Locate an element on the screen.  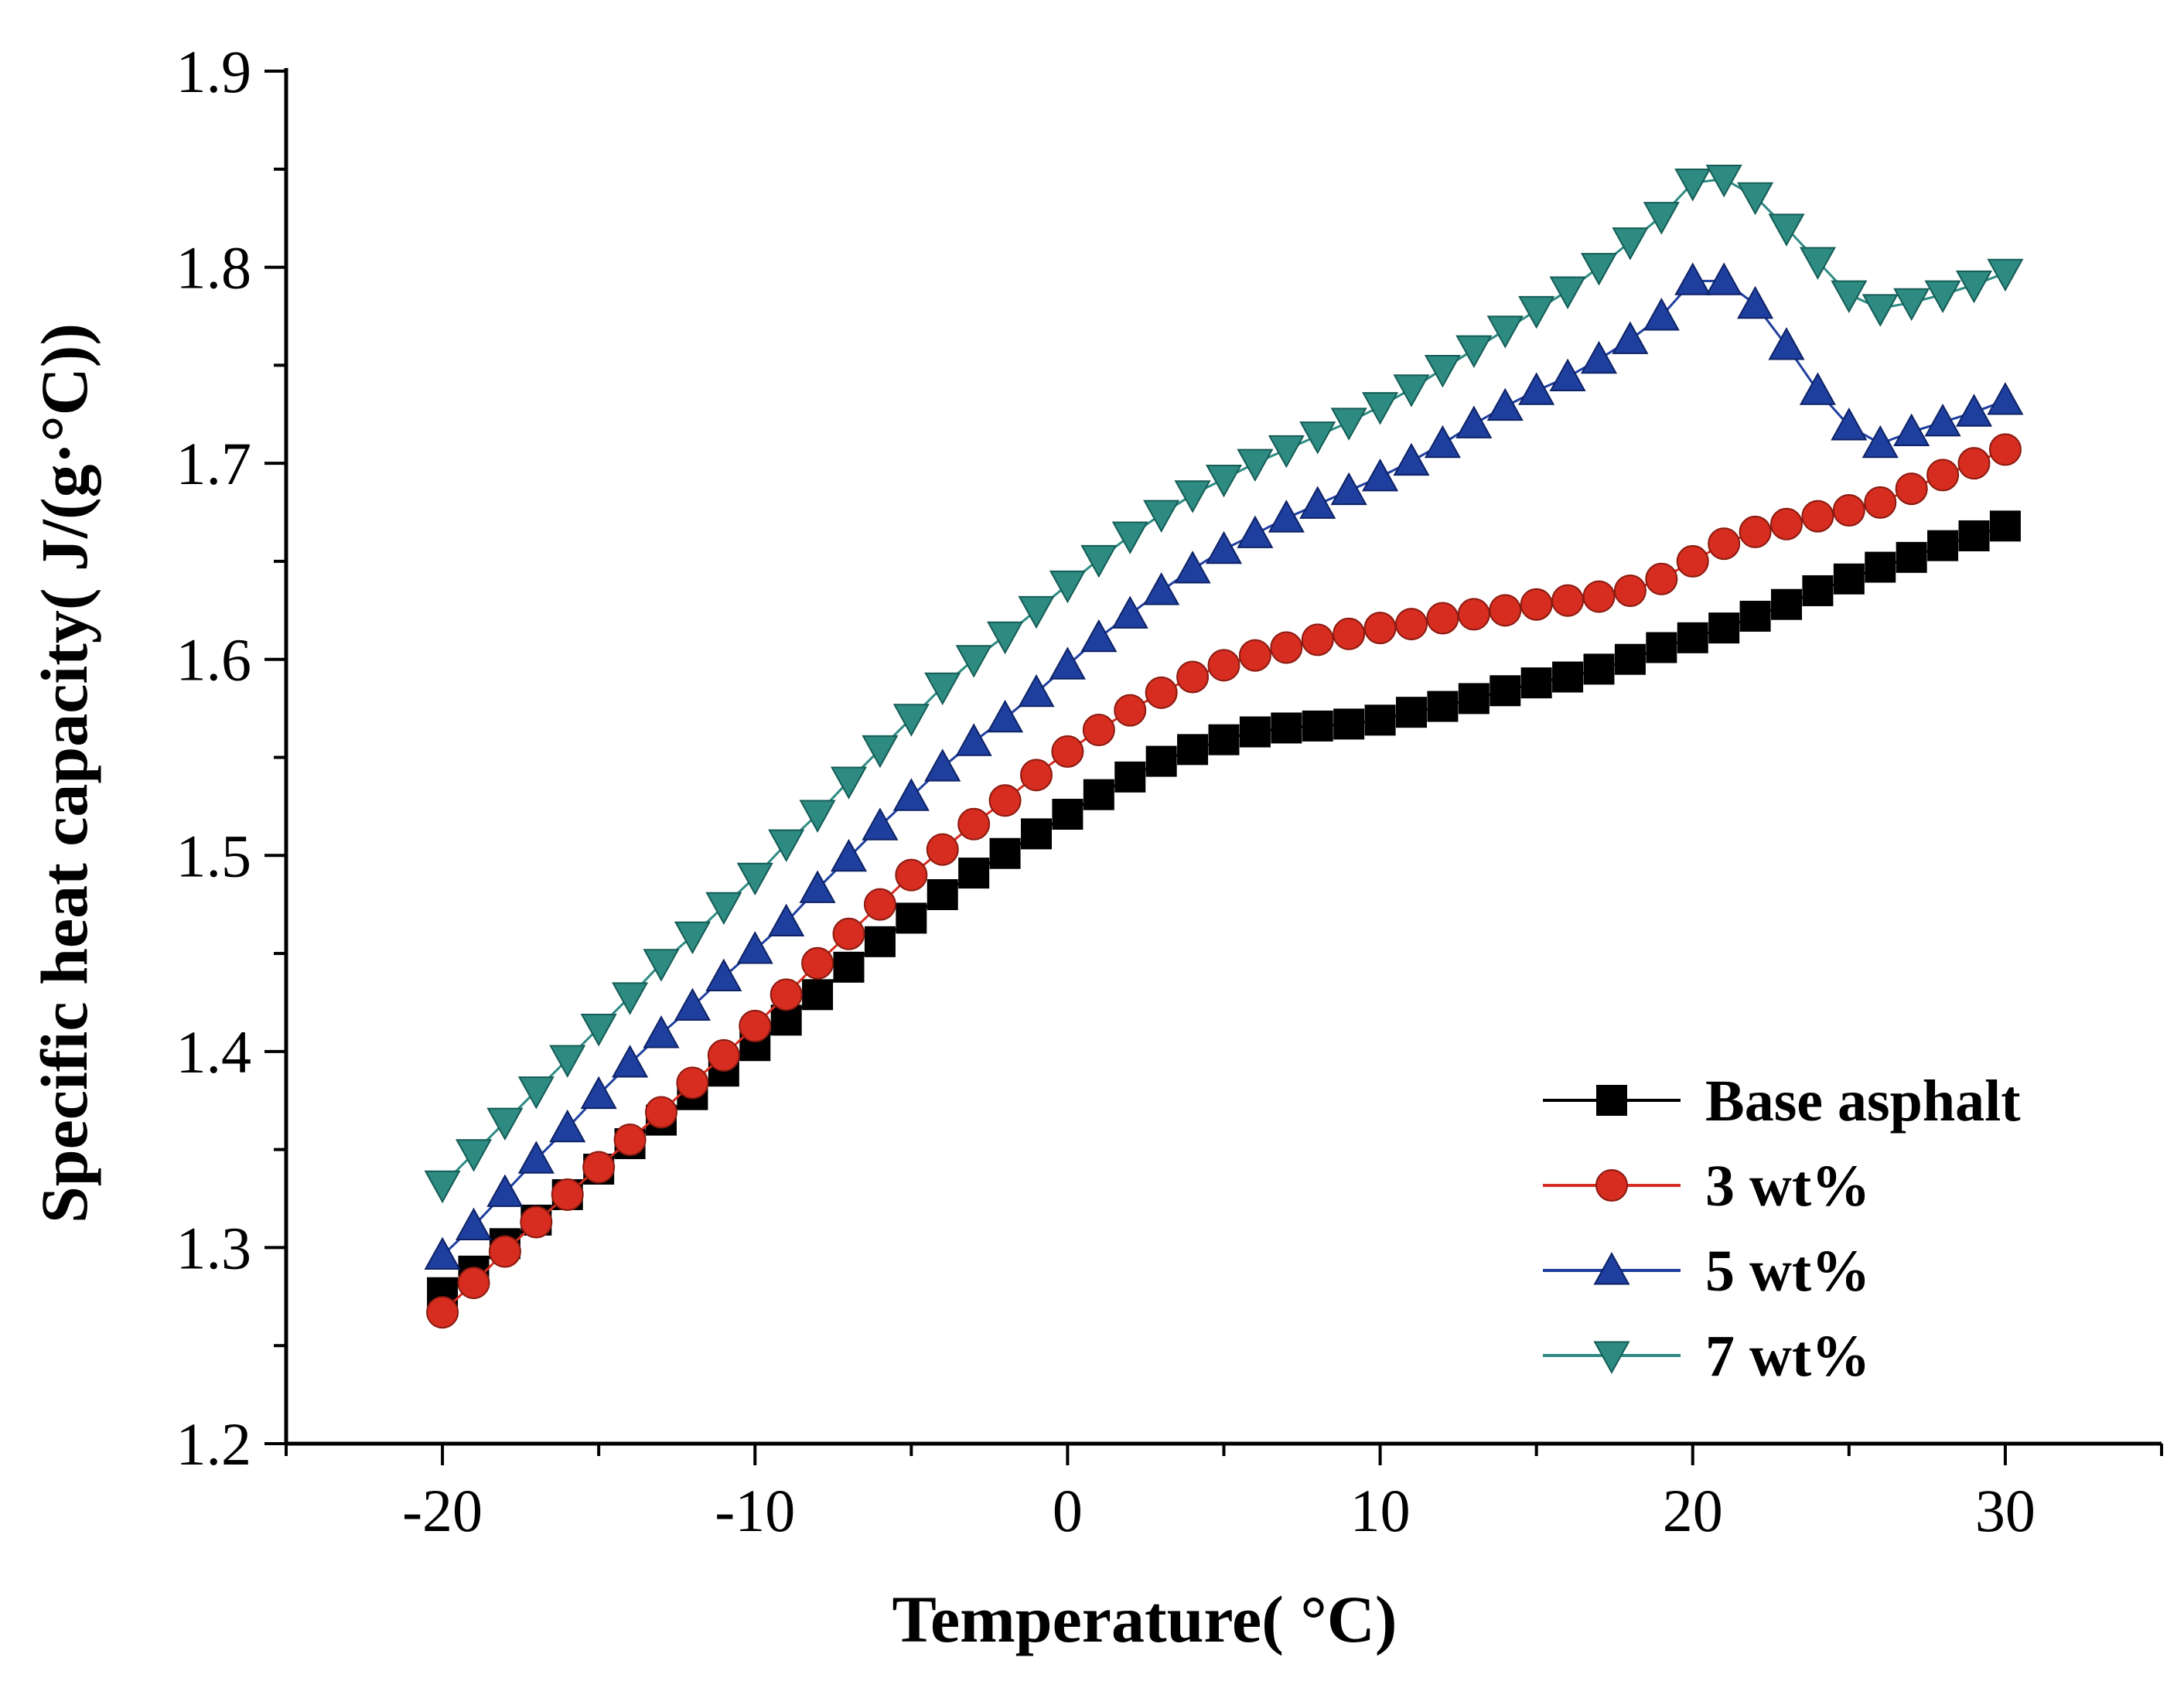
legend-label: 3 wt% is located at coordinates (1787, 1186).